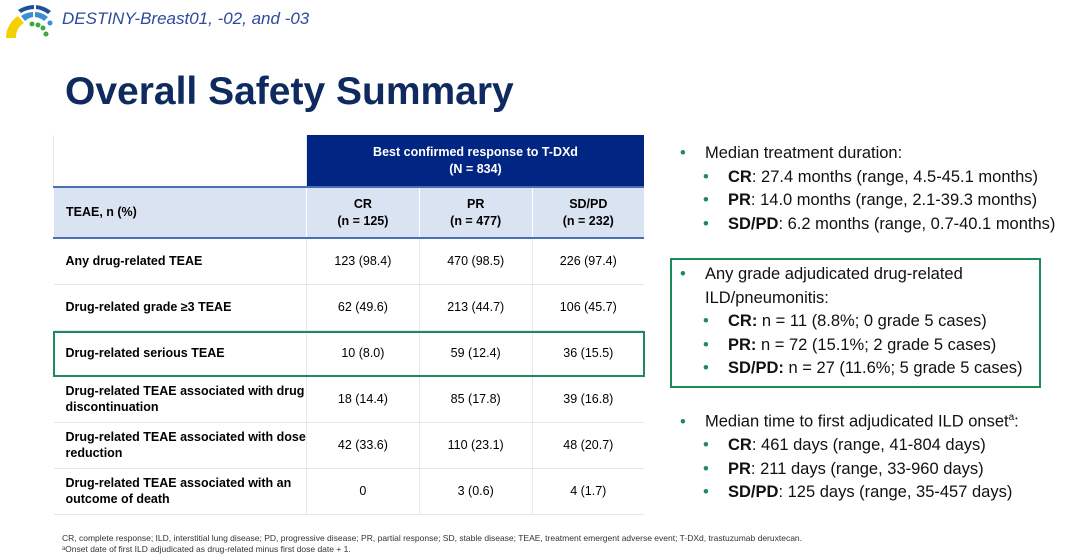 The width and height of the screenshot is (1080, 558). I want to click on study-subtitle: DESTINY-Breast01, -02, and -03, so click(186, 18).